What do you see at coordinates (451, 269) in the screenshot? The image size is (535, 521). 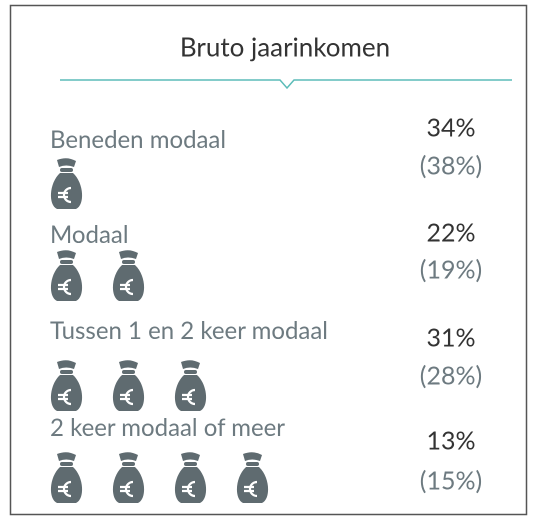 I see `comparison: (19%)` at bounding box center [451, 269].